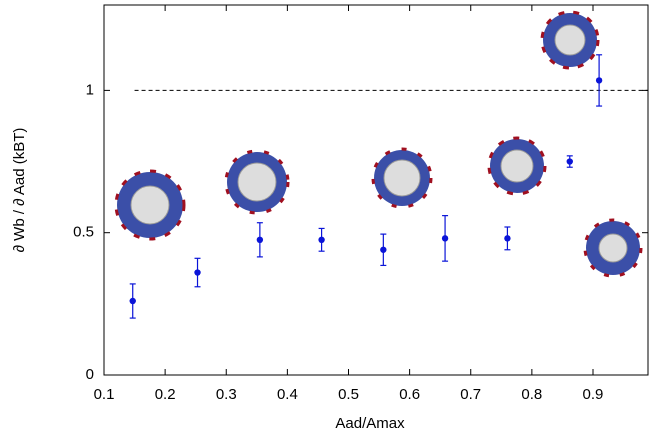 Image resolution: width=649 pixels, height=444 pixels. What do you see at coordinates (226, 394) in the screenshot?
I see `x-tick-label: 0.3` at bounding box center [226, 394].